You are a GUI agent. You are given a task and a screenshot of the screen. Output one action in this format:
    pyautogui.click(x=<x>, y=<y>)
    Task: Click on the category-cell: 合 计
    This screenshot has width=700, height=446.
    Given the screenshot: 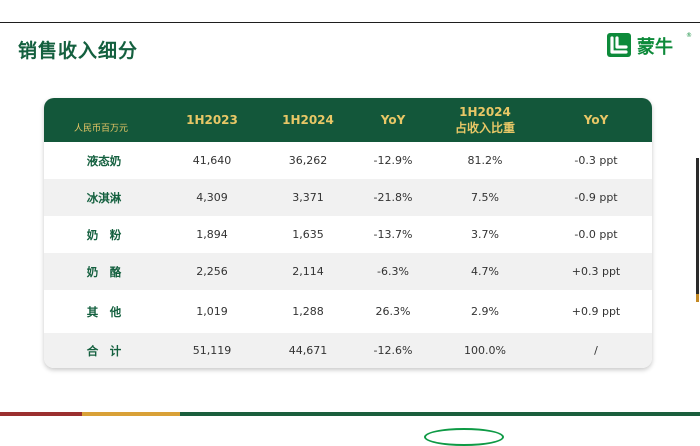 What is the action you would take?
    pyautogui.click(x=104, y=350)
    